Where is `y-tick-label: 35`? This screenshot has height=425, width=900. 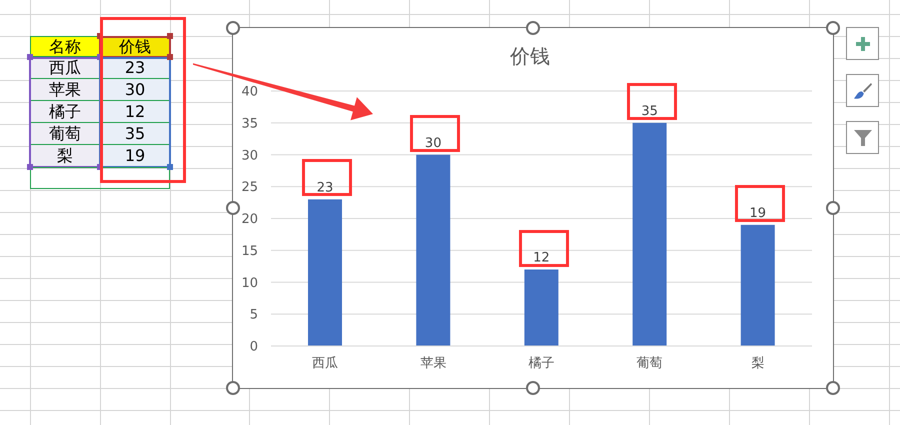 y-tick-label: 35 is located at coordinates (249, 124).